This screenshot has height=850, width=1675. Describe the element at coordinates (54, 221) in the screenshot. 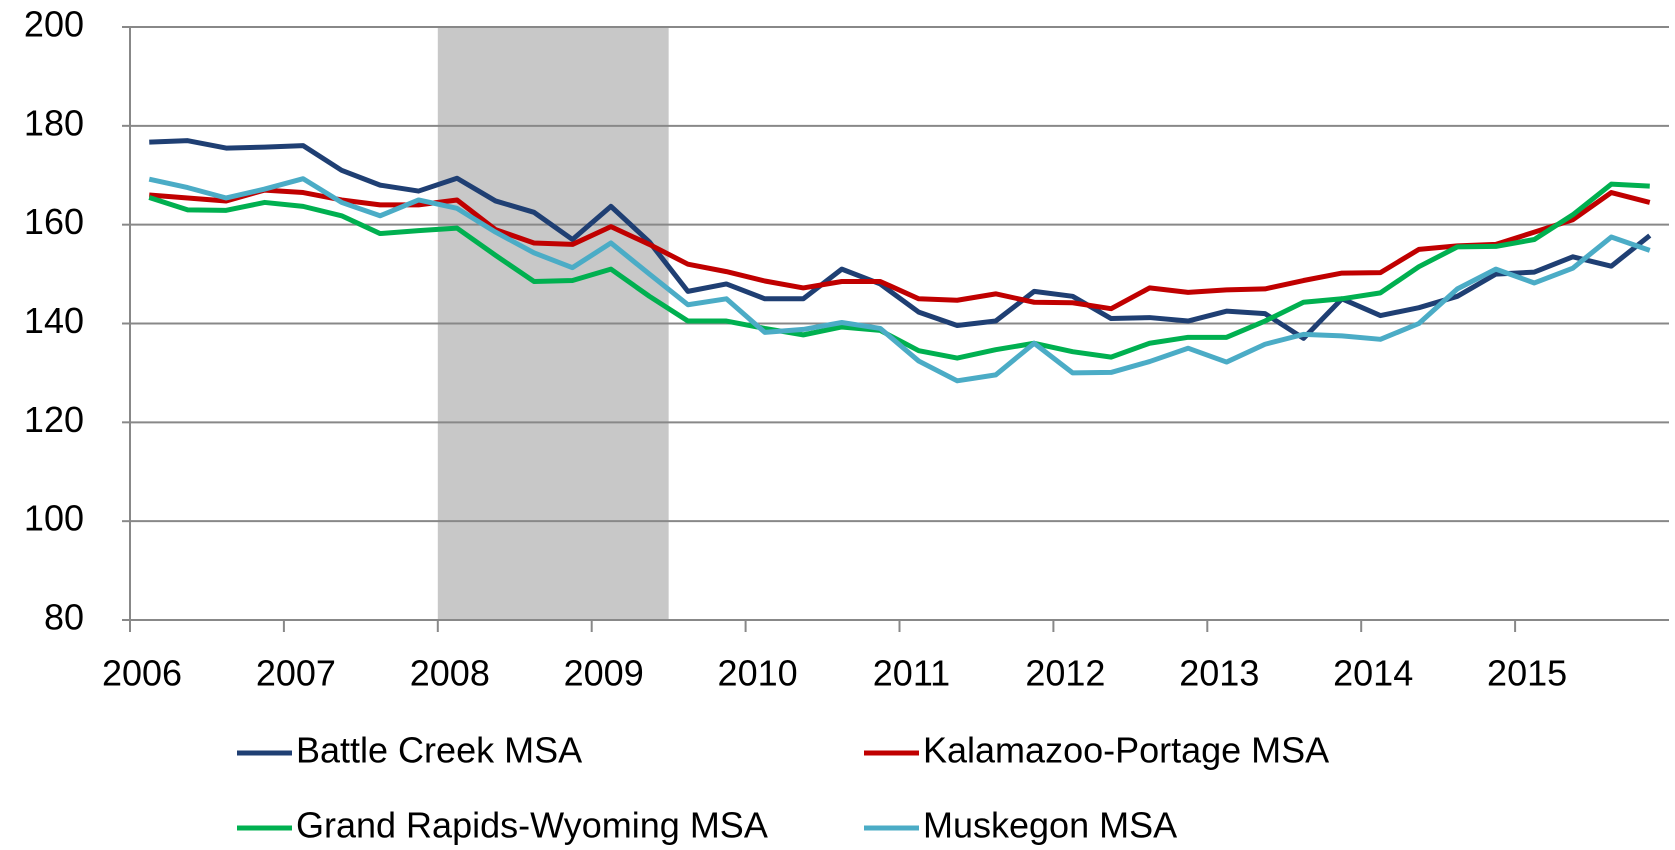

I see `y-tick-label: 160` at that location.